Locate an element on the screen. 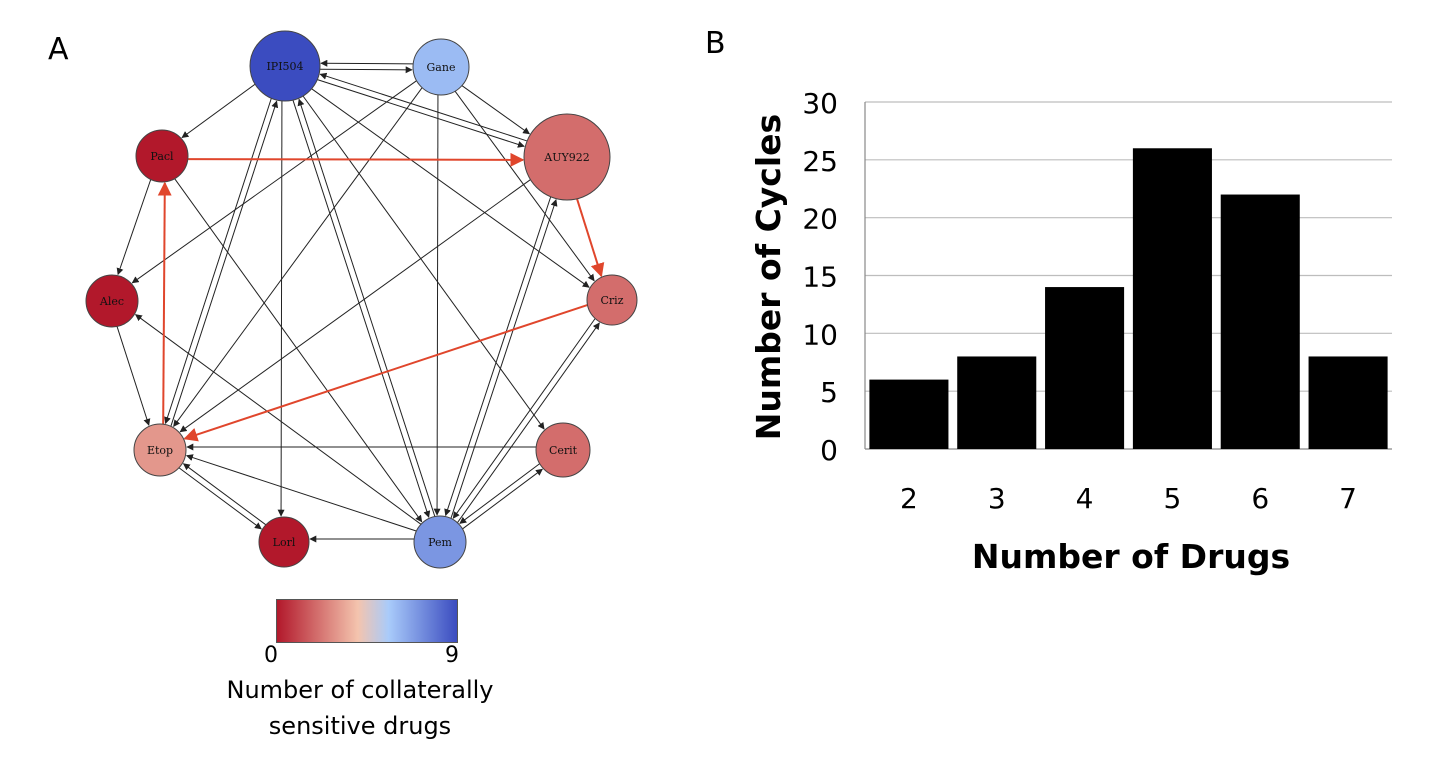  node-label: AUY922 is located at coordinates (566, 157).